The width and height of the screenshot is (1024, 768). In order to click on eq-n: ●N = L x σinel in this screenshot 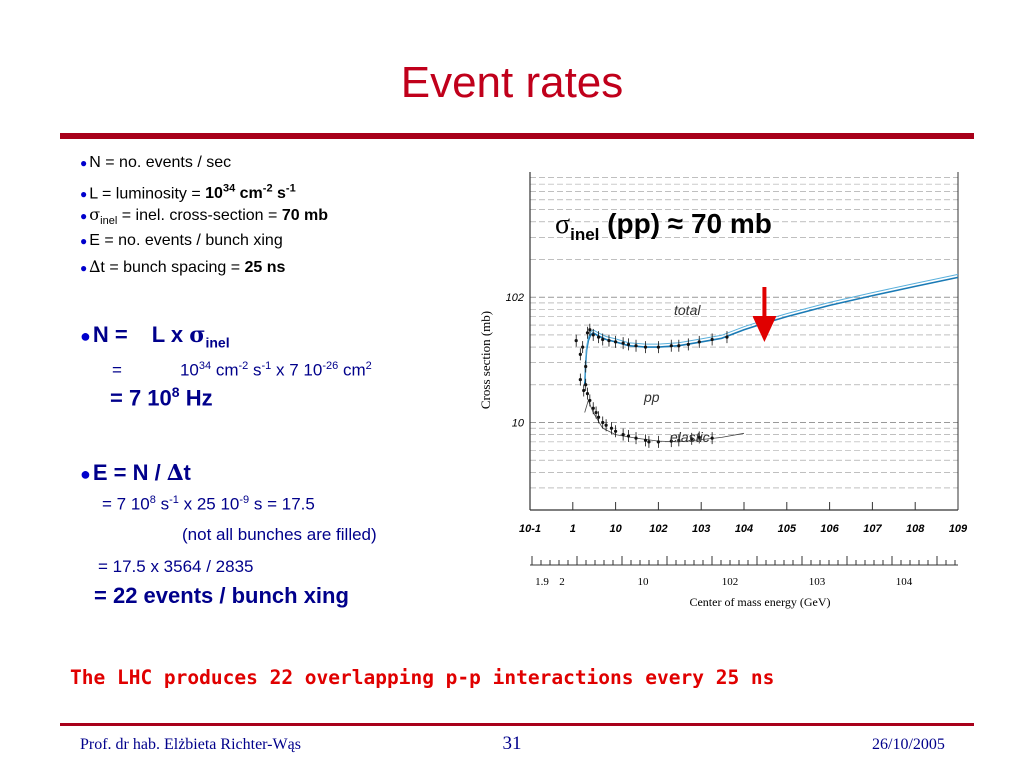, I will do `click(155, 336)`.